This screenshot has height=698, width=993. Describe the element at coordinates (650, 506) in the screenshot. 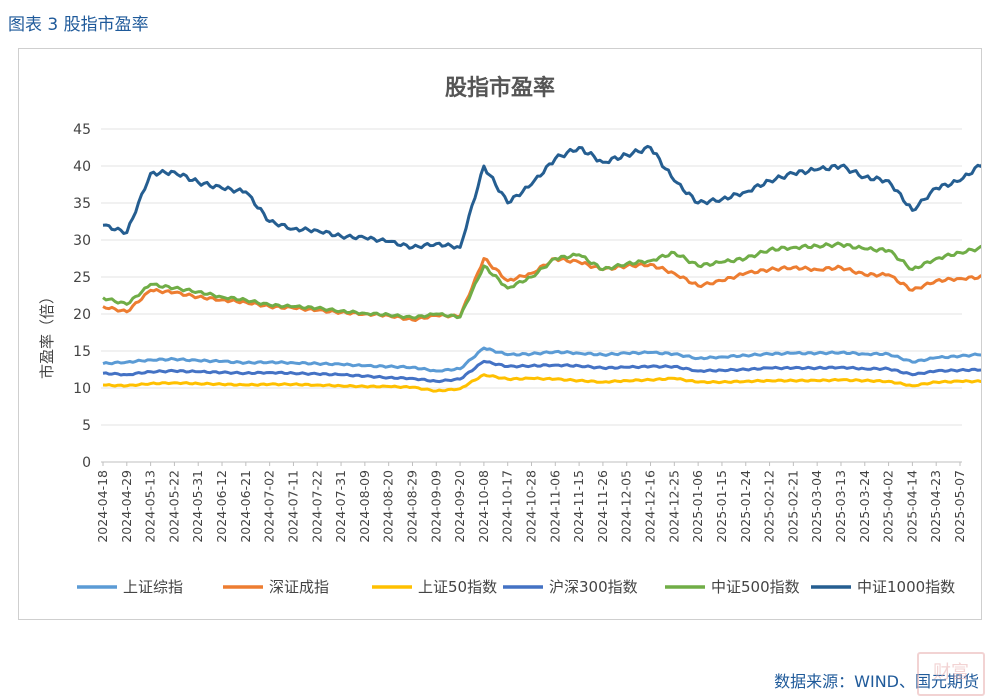

I see `x-tick-label: 2024-12-16` at that location.